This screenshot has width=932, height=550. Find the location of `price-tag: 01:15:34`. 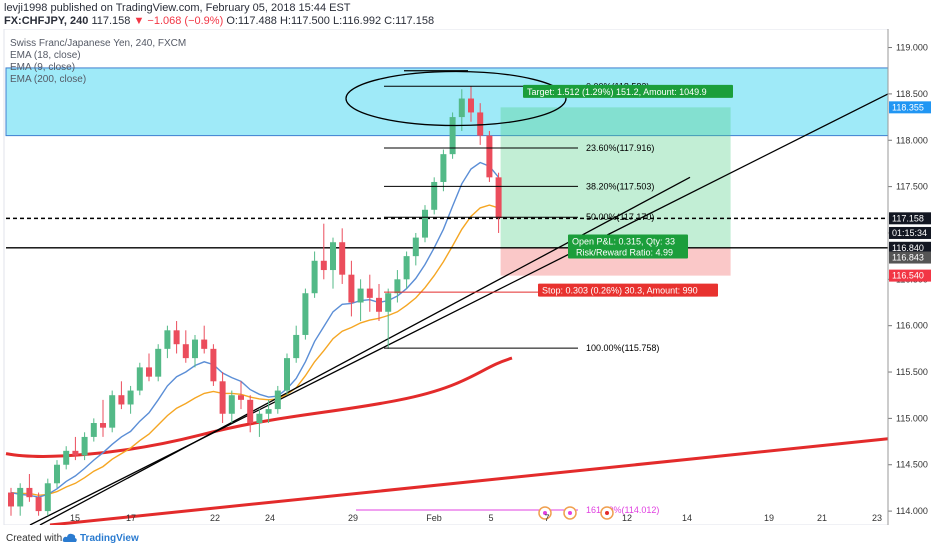

price-tag: 01:15:34 is located at coordinates (909, 233).